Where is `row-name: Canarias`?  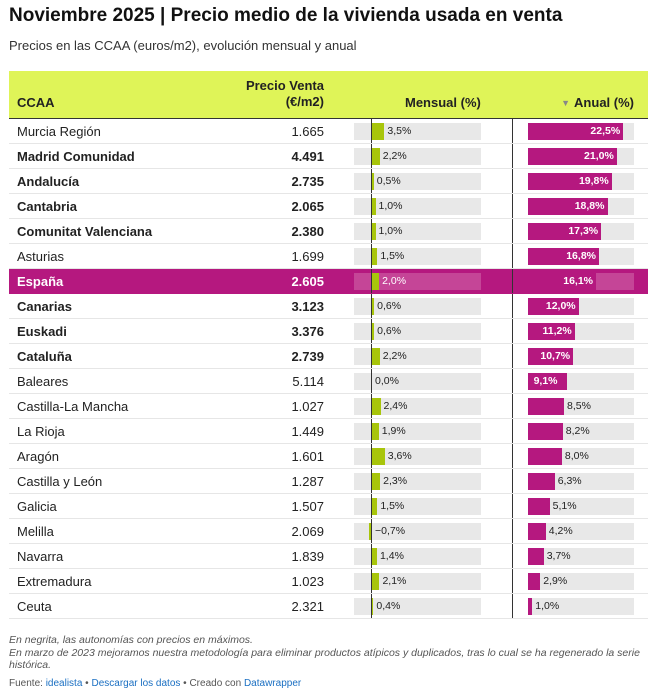 row-name: Canarias is located at coordinates (44, 306).